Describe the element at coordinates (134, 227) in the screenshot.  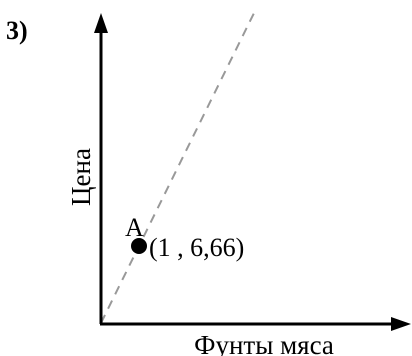
I see `point-a-name: A` at that location.